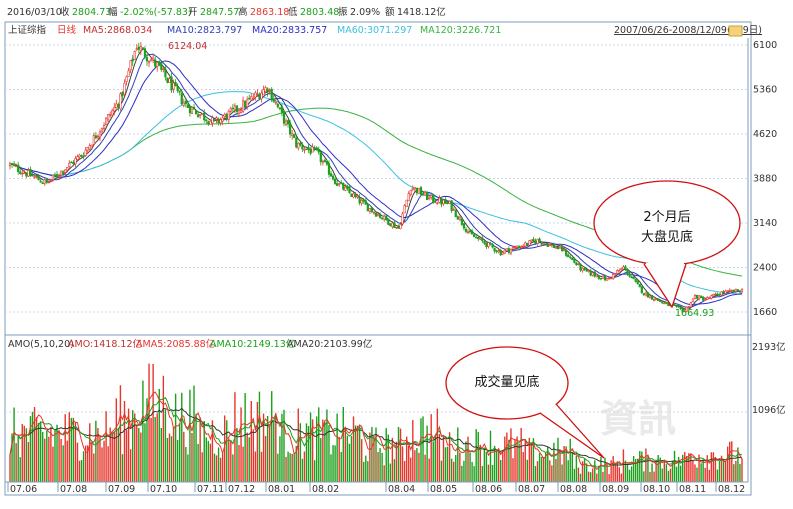 The width and height of the screenshot is (793, 509). What do you see at coordinates (376, 432) in the screenshot?
I see `ama10-line` at bounding box center [376, 432].